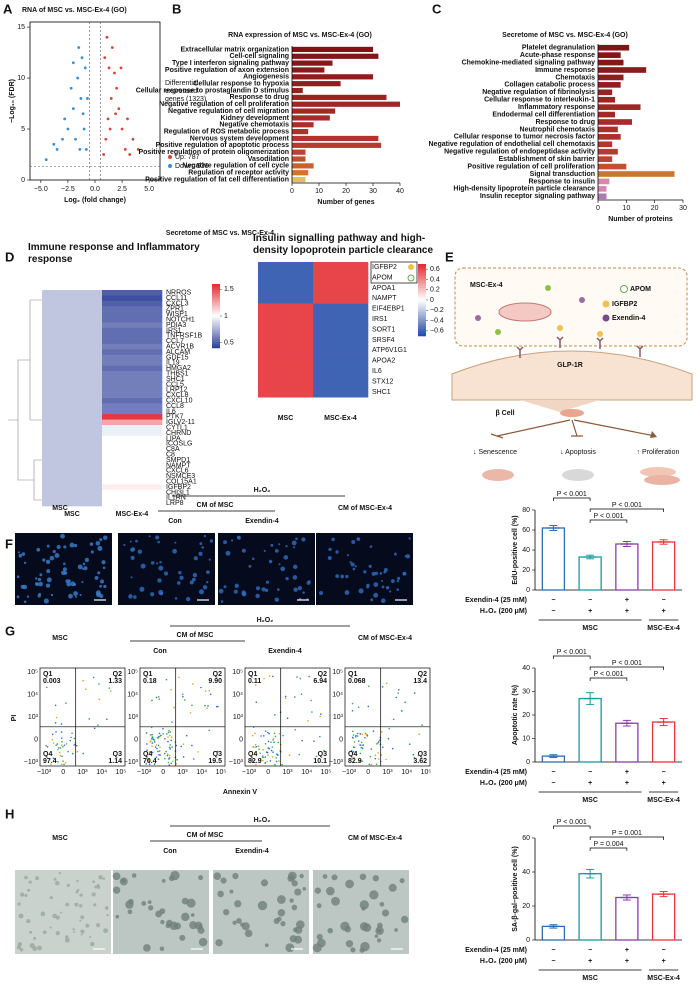  I want to click on category-label: Type I interferon signaling pathway, so click(230, 63).